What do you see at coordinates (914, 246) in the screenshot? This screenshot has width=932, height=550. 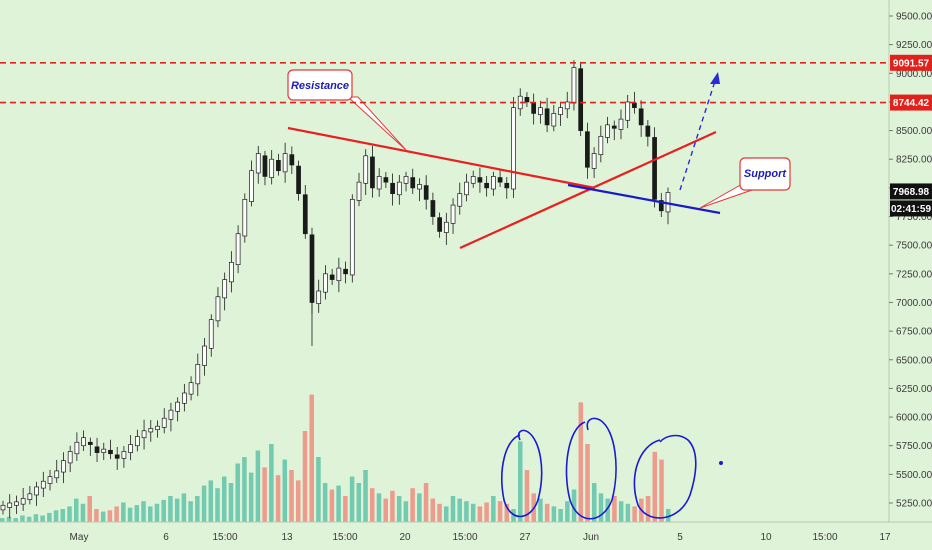 I see `y-tick-label: 7500.00` at bounding box center [914, 246].